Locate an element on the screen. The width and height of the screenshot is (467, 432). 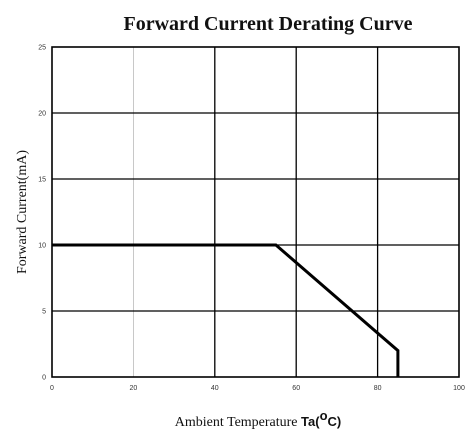
x-tick-labels: 0 20 40 60 80 100 is located at coordinates (257, 388).